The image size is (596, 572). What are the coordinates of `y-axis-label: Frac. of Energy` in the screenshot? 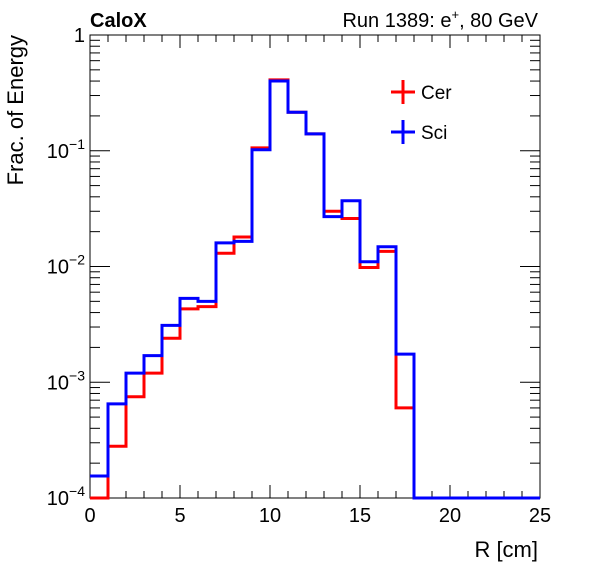 It's located at (15, 110).